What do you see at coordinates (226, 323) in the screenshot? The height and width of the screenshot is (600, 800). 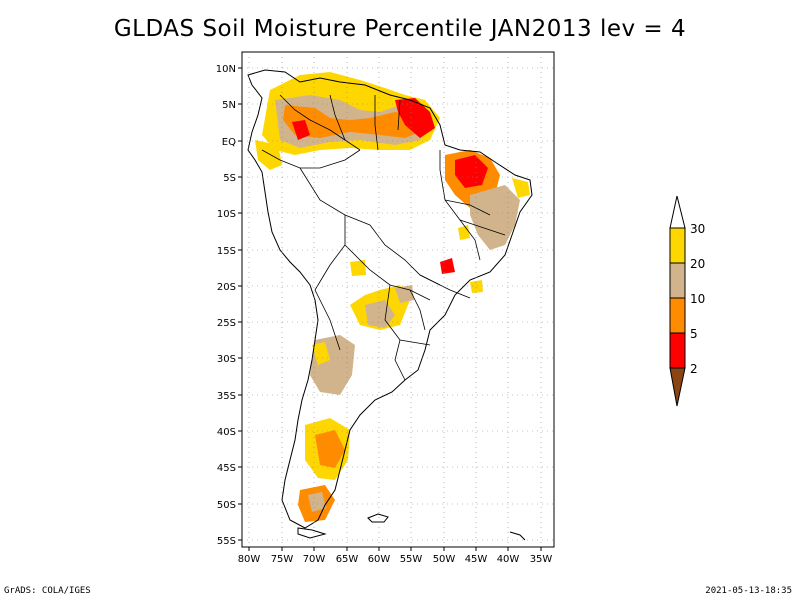 I see `lat-tick-label: 25S` at bounding box center [226, 323].